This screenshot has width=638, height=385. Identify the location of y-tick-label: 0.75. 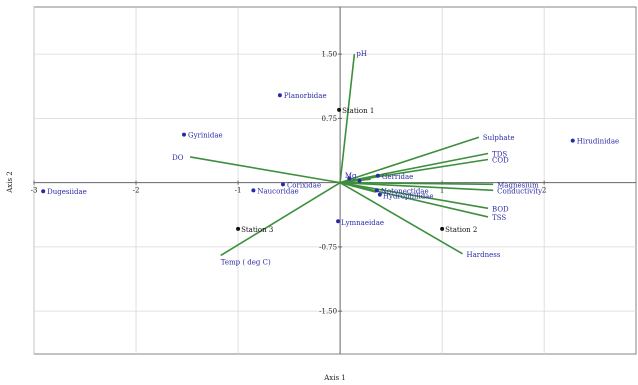
(330, 119).